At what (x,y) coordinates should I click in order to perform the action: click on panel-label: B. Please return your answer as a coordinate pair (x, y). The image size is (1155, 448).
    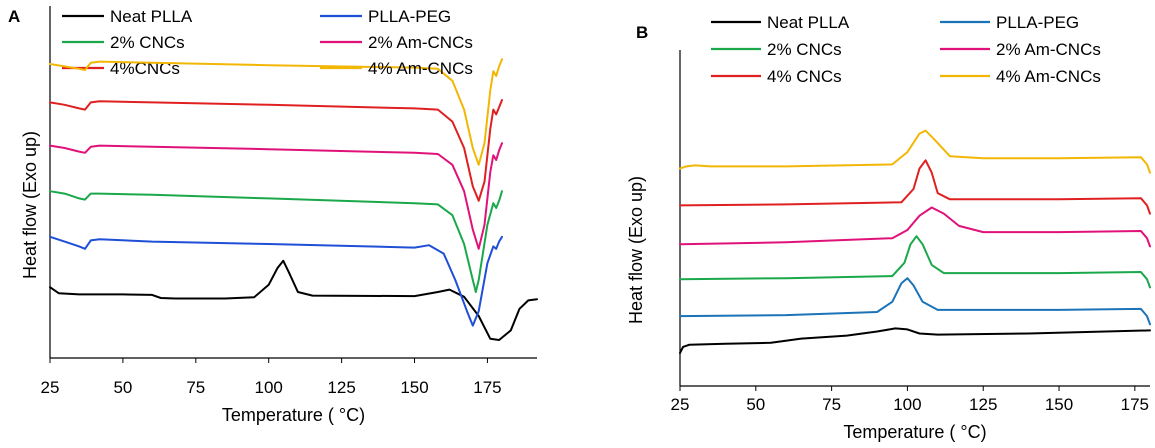
    Looking at the image, I should click on (642, 32).